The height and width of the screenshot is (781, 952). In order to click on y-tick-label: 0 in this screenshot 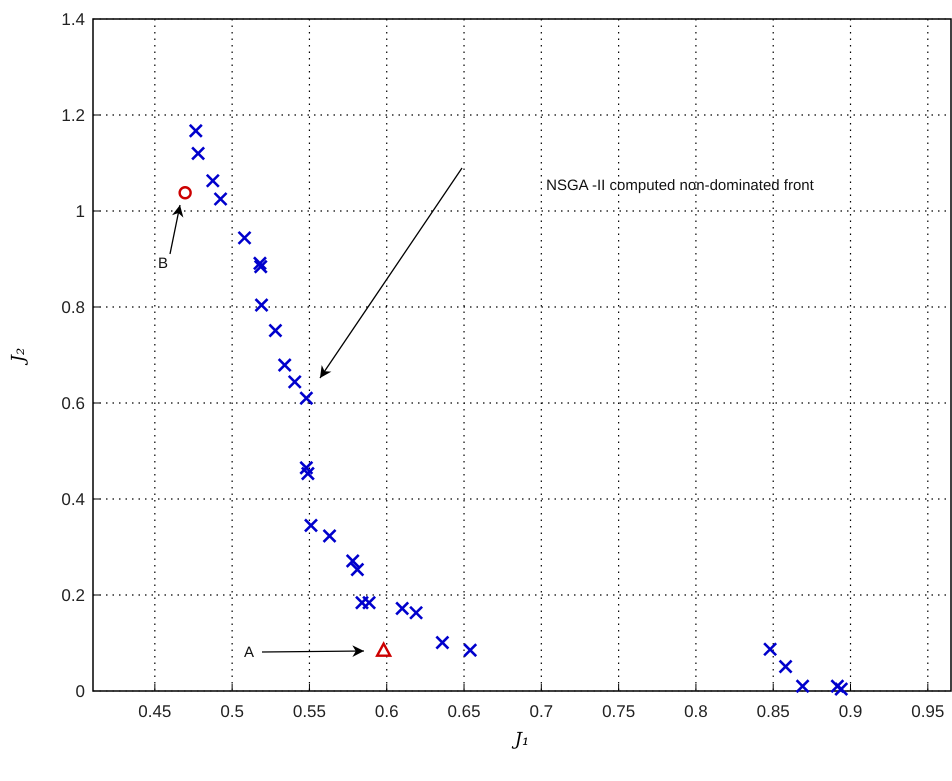, I will do `click(80, 691)`.